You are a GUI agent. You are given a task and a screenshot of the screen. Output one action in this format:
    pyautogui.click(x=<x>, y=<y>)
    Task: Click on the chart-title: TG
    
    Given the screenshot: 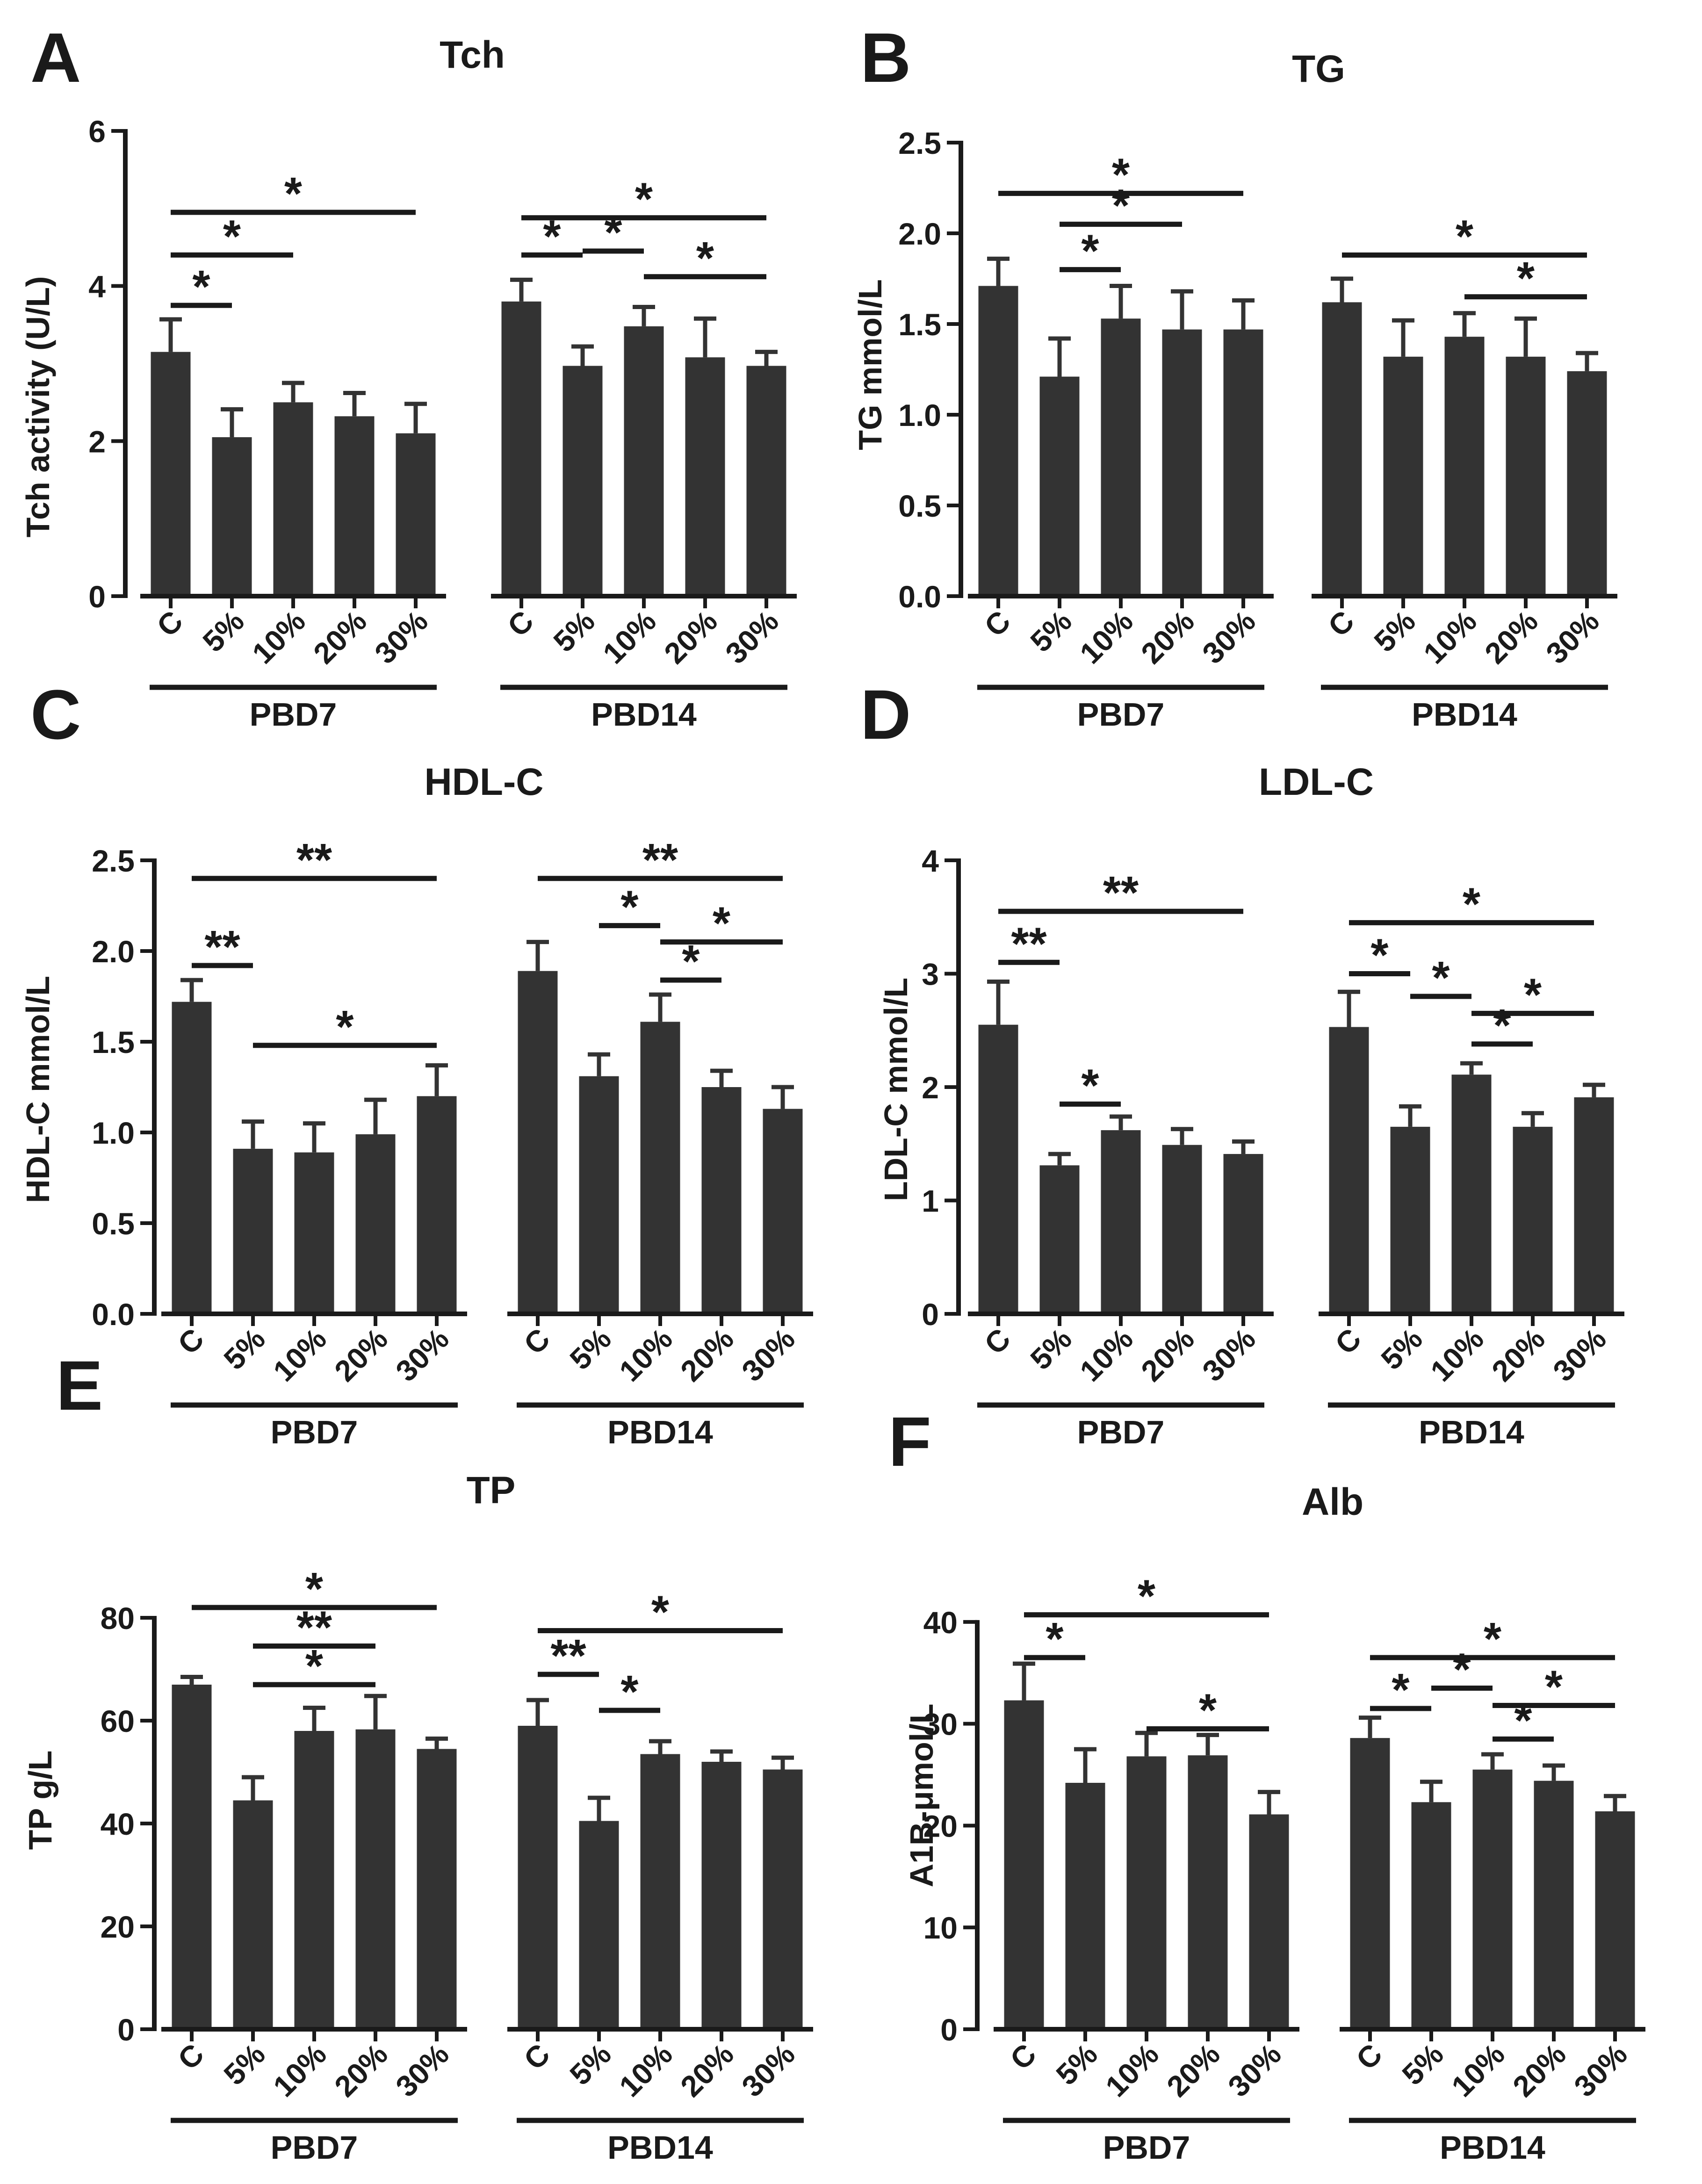 What is the action you would take?
    pyautogui.click(x=1318, y=69)
    